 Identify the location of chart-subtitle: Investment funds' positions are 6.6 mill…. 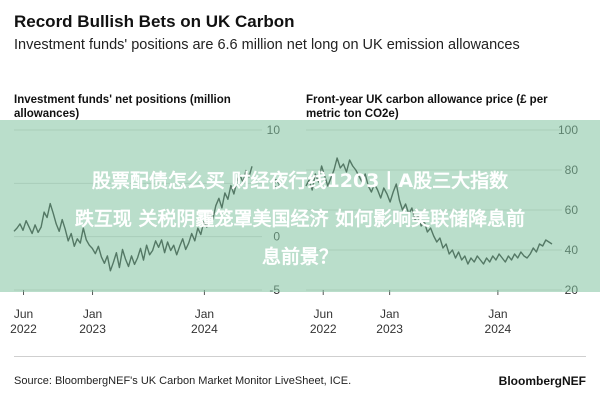
(267, 45).